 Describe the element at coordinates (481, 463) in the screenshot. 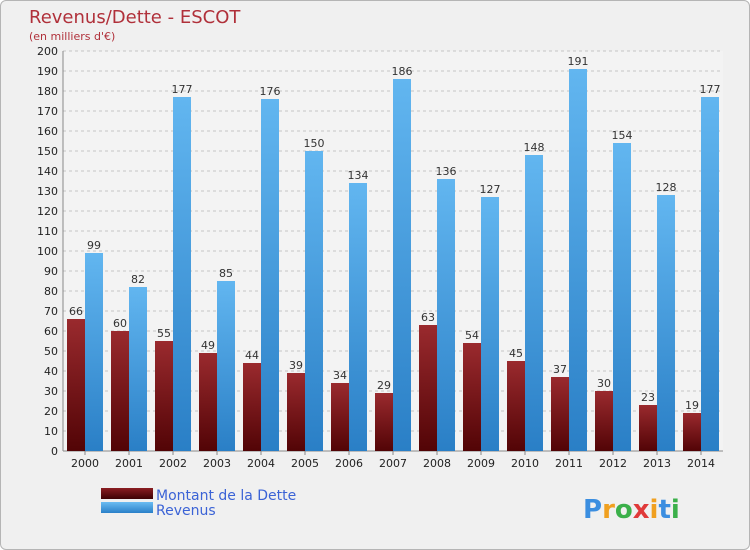

I see `x-tick-label: 2009` at that location.